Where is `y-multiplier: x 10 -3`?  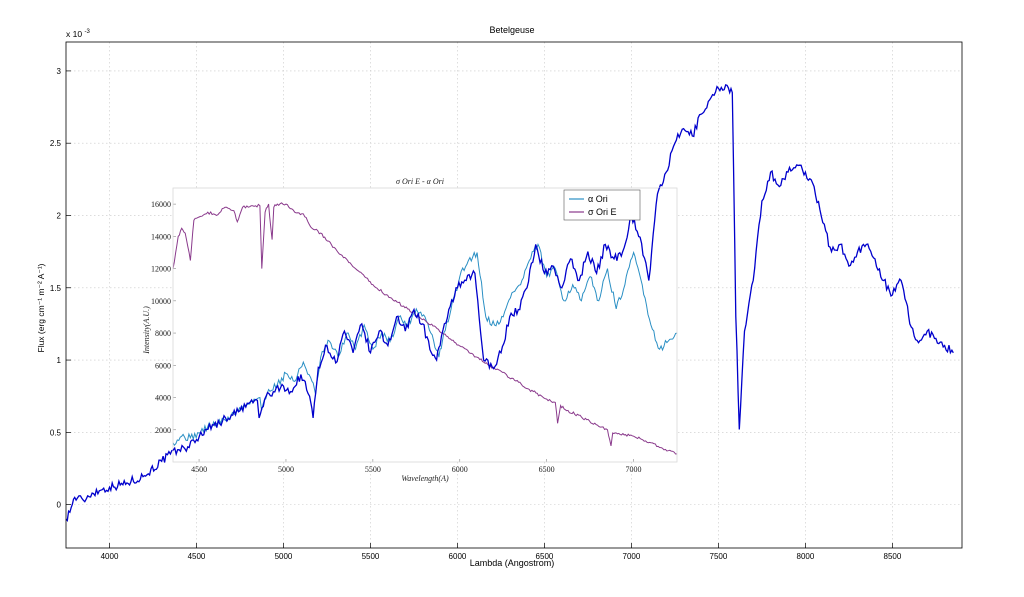 y-multiplier: x 10 -3 is located at coordinates (78, 34).